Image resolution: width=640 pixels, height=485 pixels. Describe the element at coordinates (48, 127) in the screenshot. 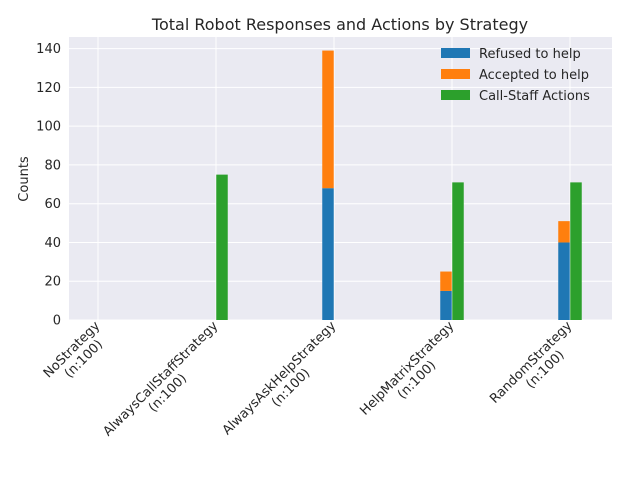

I see `y-tick-label: 100` at that location.